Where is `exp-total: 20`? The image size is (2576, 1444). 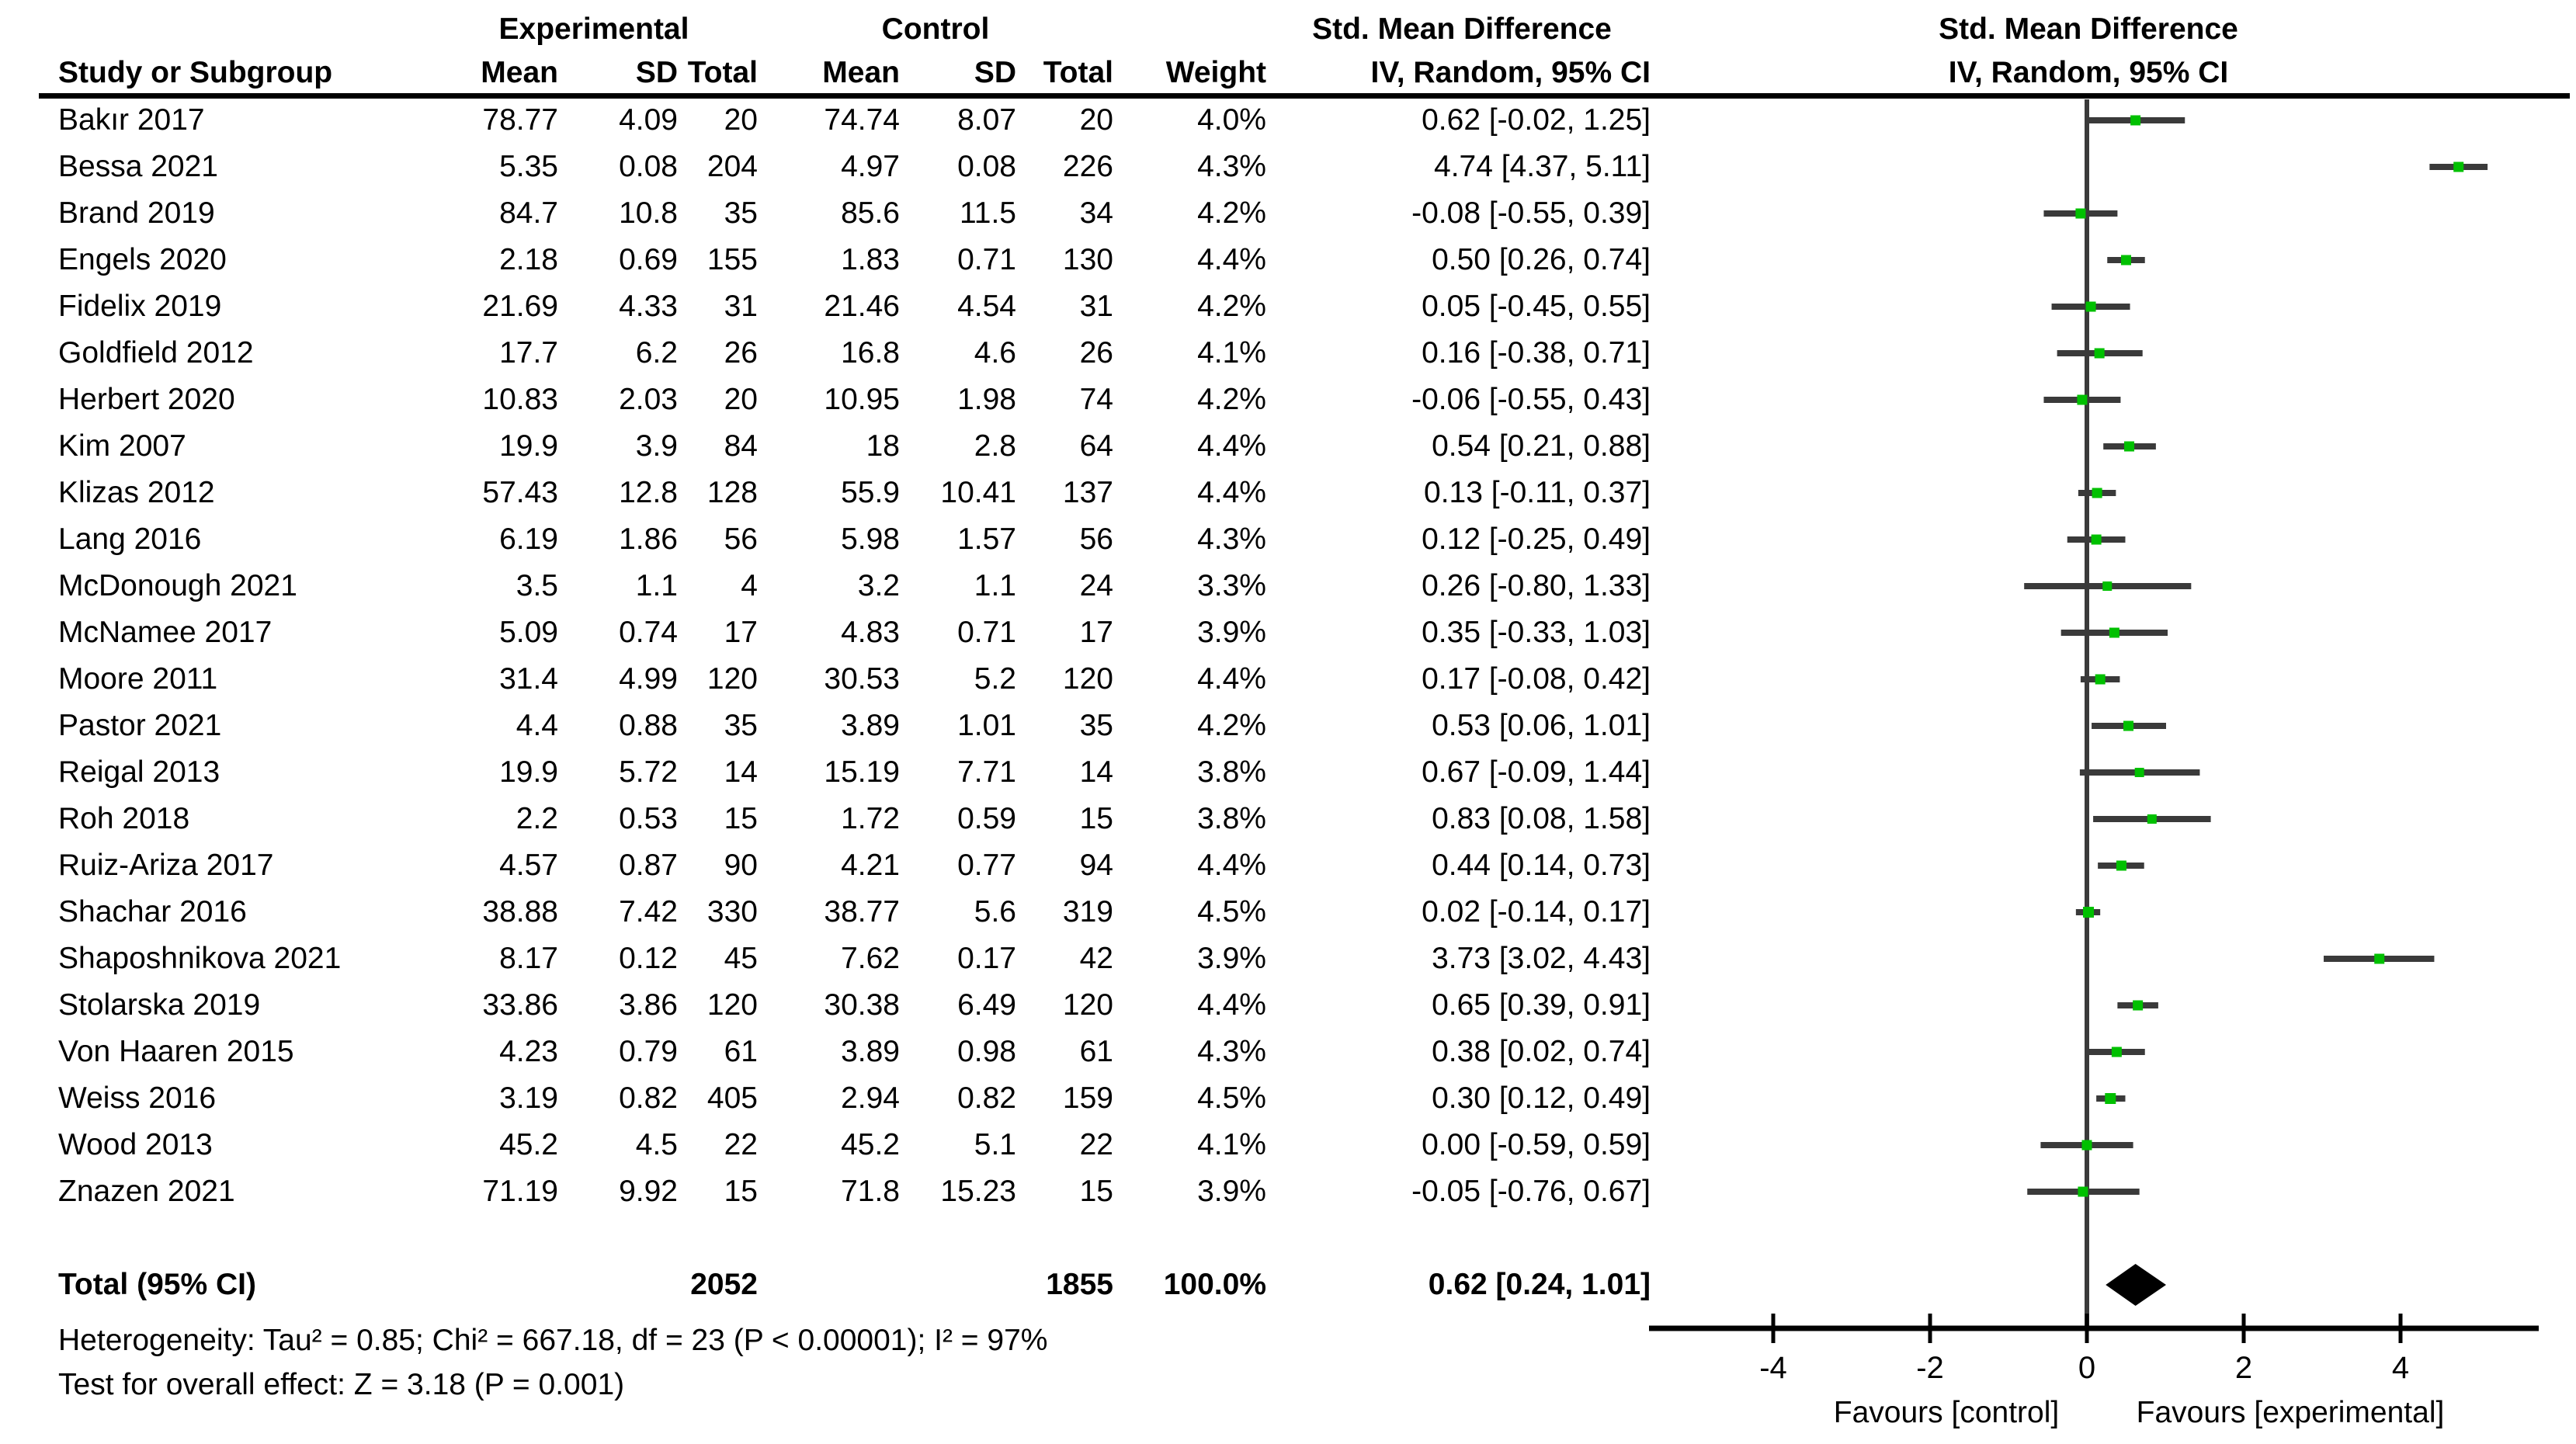 exp-total: 20 is located at coordinates (741, 120).